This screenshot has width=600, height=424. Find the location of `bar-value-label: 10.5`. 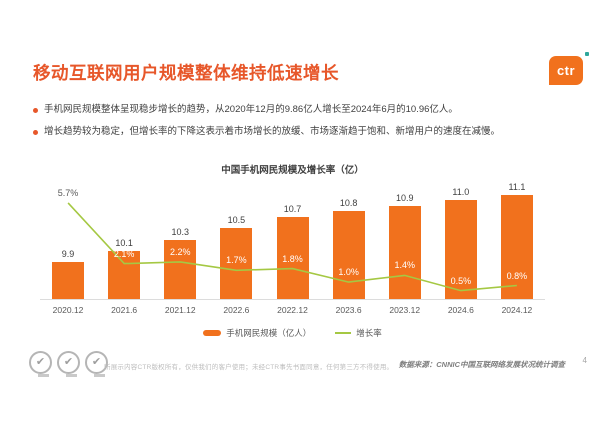

bar-value-label: 10.5 is located at coordinates (236, 220).